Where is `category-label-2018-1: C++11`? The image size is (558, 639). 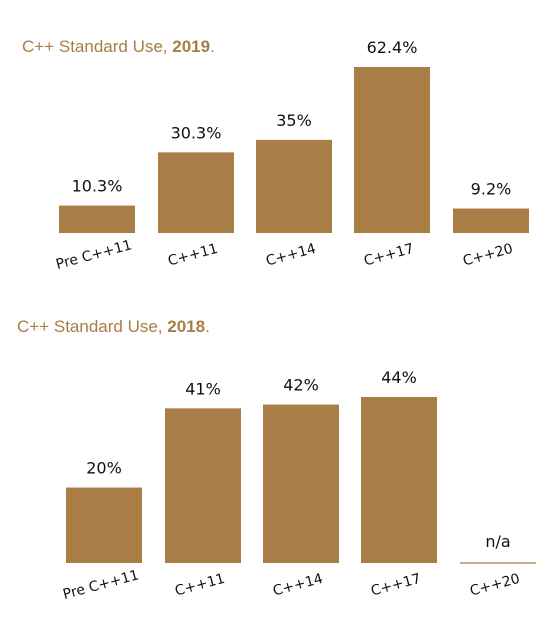
category-label-2018-1: C++11 is located at coordinates (199, 585).